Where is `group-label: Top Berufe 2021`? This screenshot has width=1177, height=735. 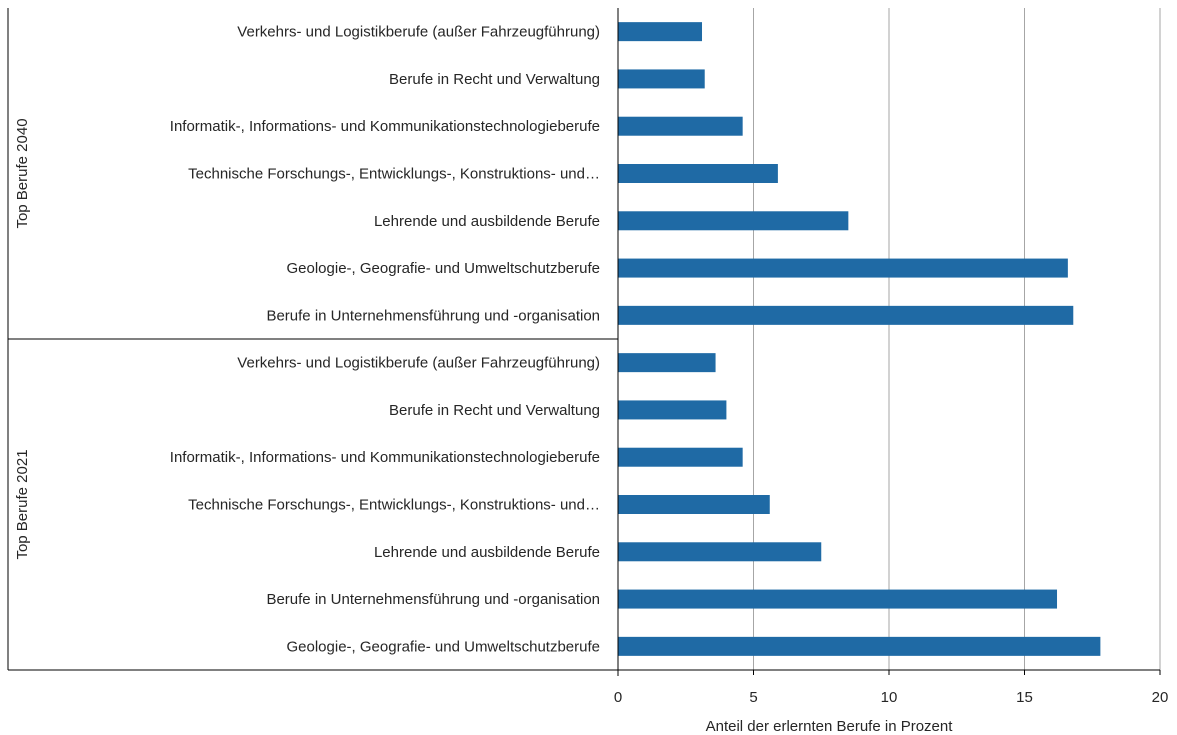
group-label: Top Berufe 2021 is located at coordinates (22, 504).